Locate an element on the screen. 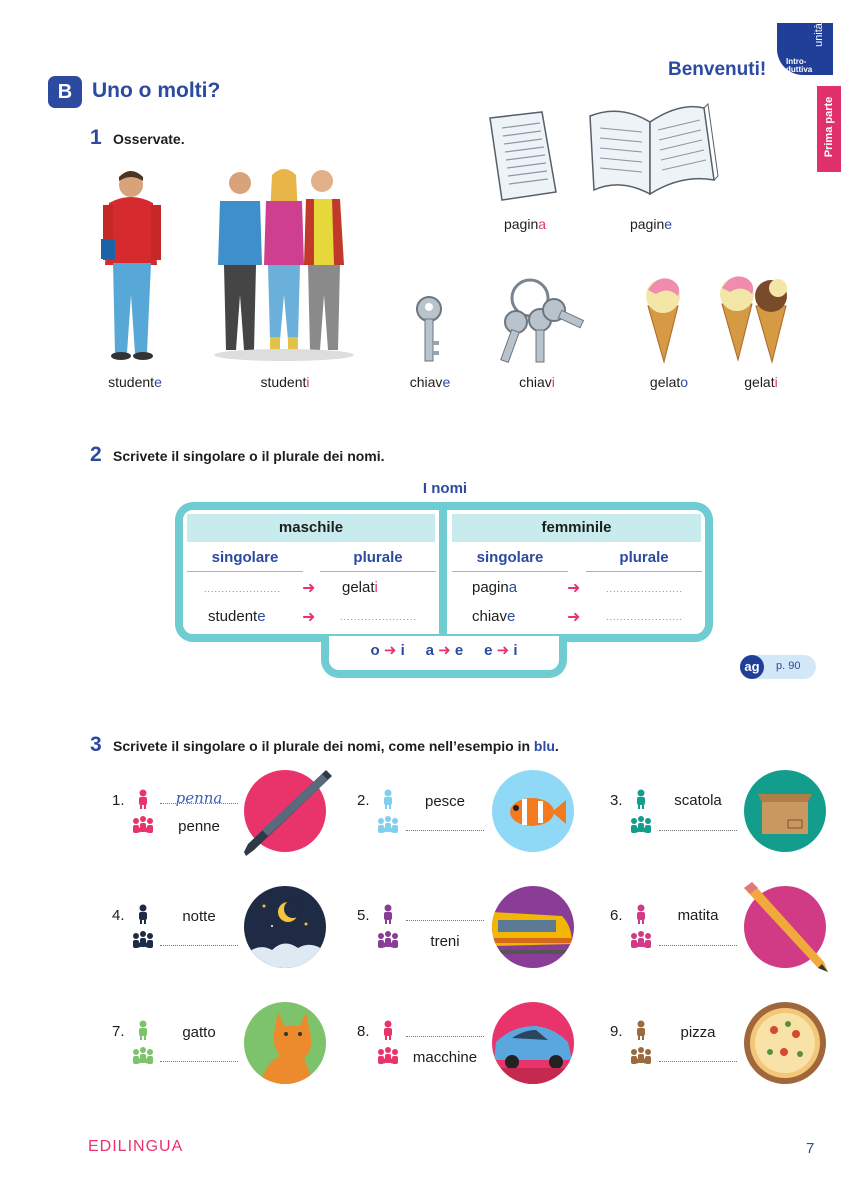  word-singular-4: notte is located at coordinates (199, 916).